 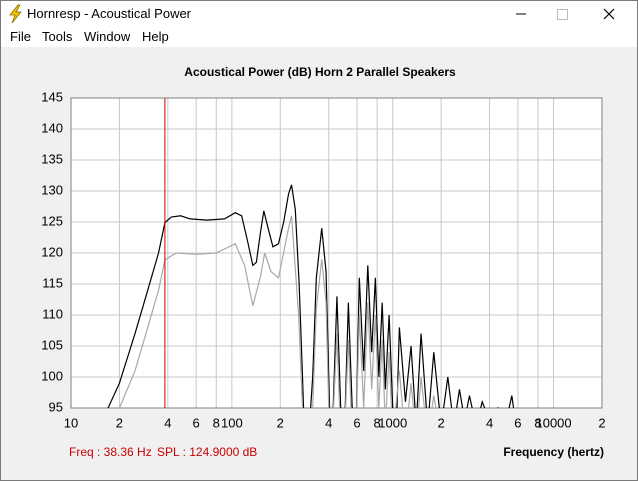 What do you see at coordinates (15, 14) in the screenshot?
I see `app-icon` at bounding box center [15, 14].